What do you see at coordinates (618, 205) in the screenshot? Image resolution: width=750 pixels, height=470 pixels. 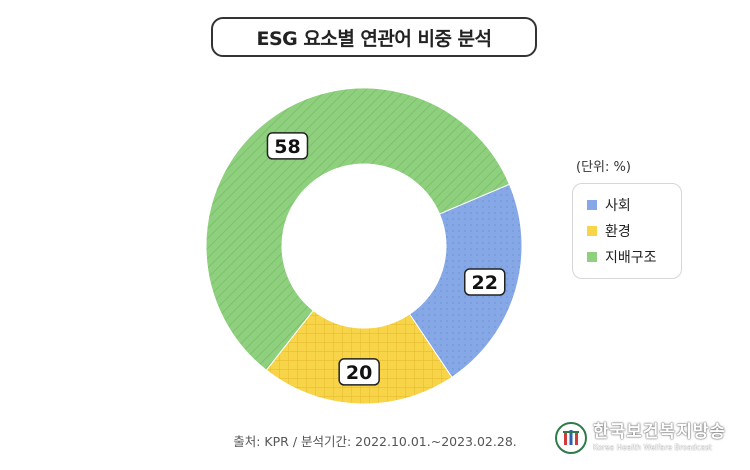 I see `legend-label-social: 사회` at bounding box center [618, 205].